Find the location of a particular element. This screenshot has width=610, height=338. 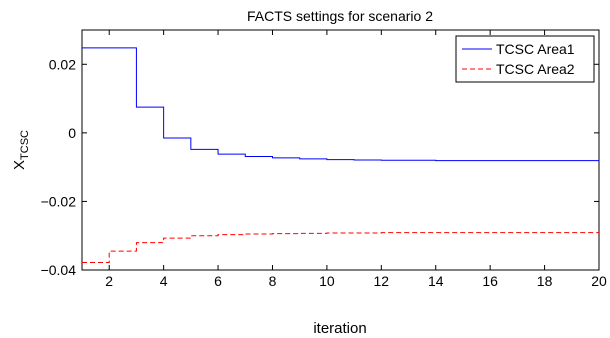

x-axis-label: iteration is located at coordinates (339, 328).